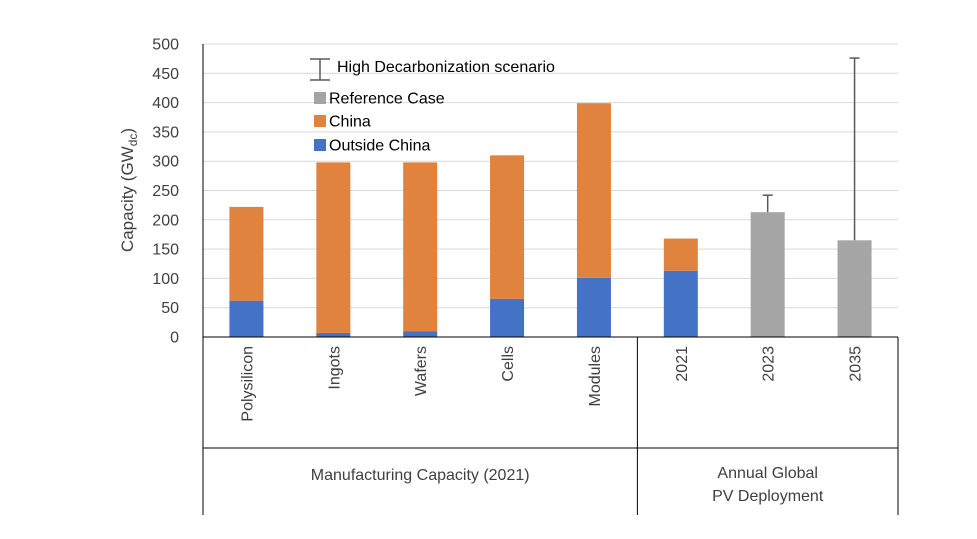 This screenshot has height=539, width=977. What do you see at coordinates (165, 103) in the screenshot?
I see `y-tick-label: 400` at bounding box center [165, 103].